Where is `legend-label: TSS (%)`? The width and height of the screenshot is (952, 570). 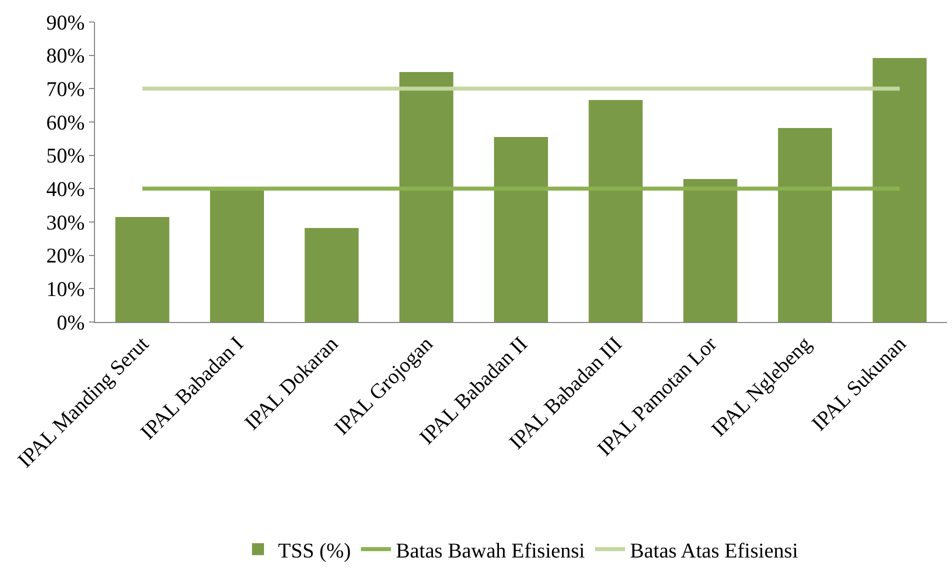 legend-label: TSS (%) is located at coordinates (314, 550).